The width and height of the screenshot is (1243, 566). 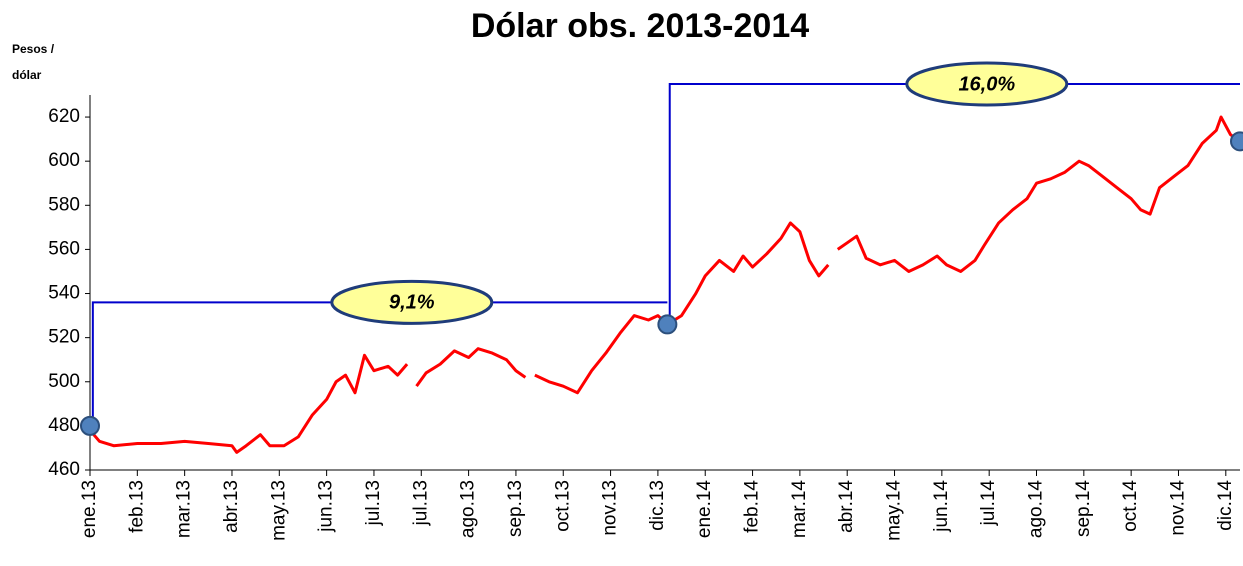 What do you see at coordinates (64, 381) in the screenshot?
I see `y-tick-label: 500` at bounding box center [64, 381].